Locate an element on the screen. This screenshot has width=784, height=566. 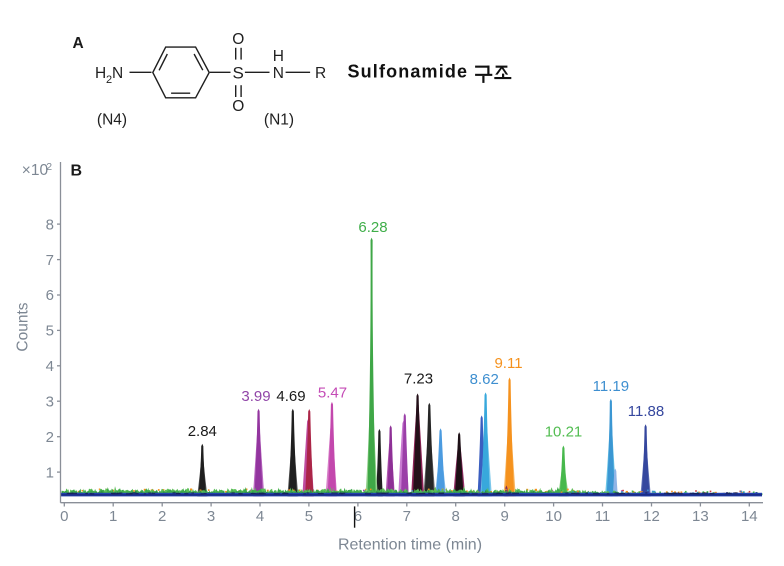
svg-text: Retention time (min) is located at coordinates (410, 545).